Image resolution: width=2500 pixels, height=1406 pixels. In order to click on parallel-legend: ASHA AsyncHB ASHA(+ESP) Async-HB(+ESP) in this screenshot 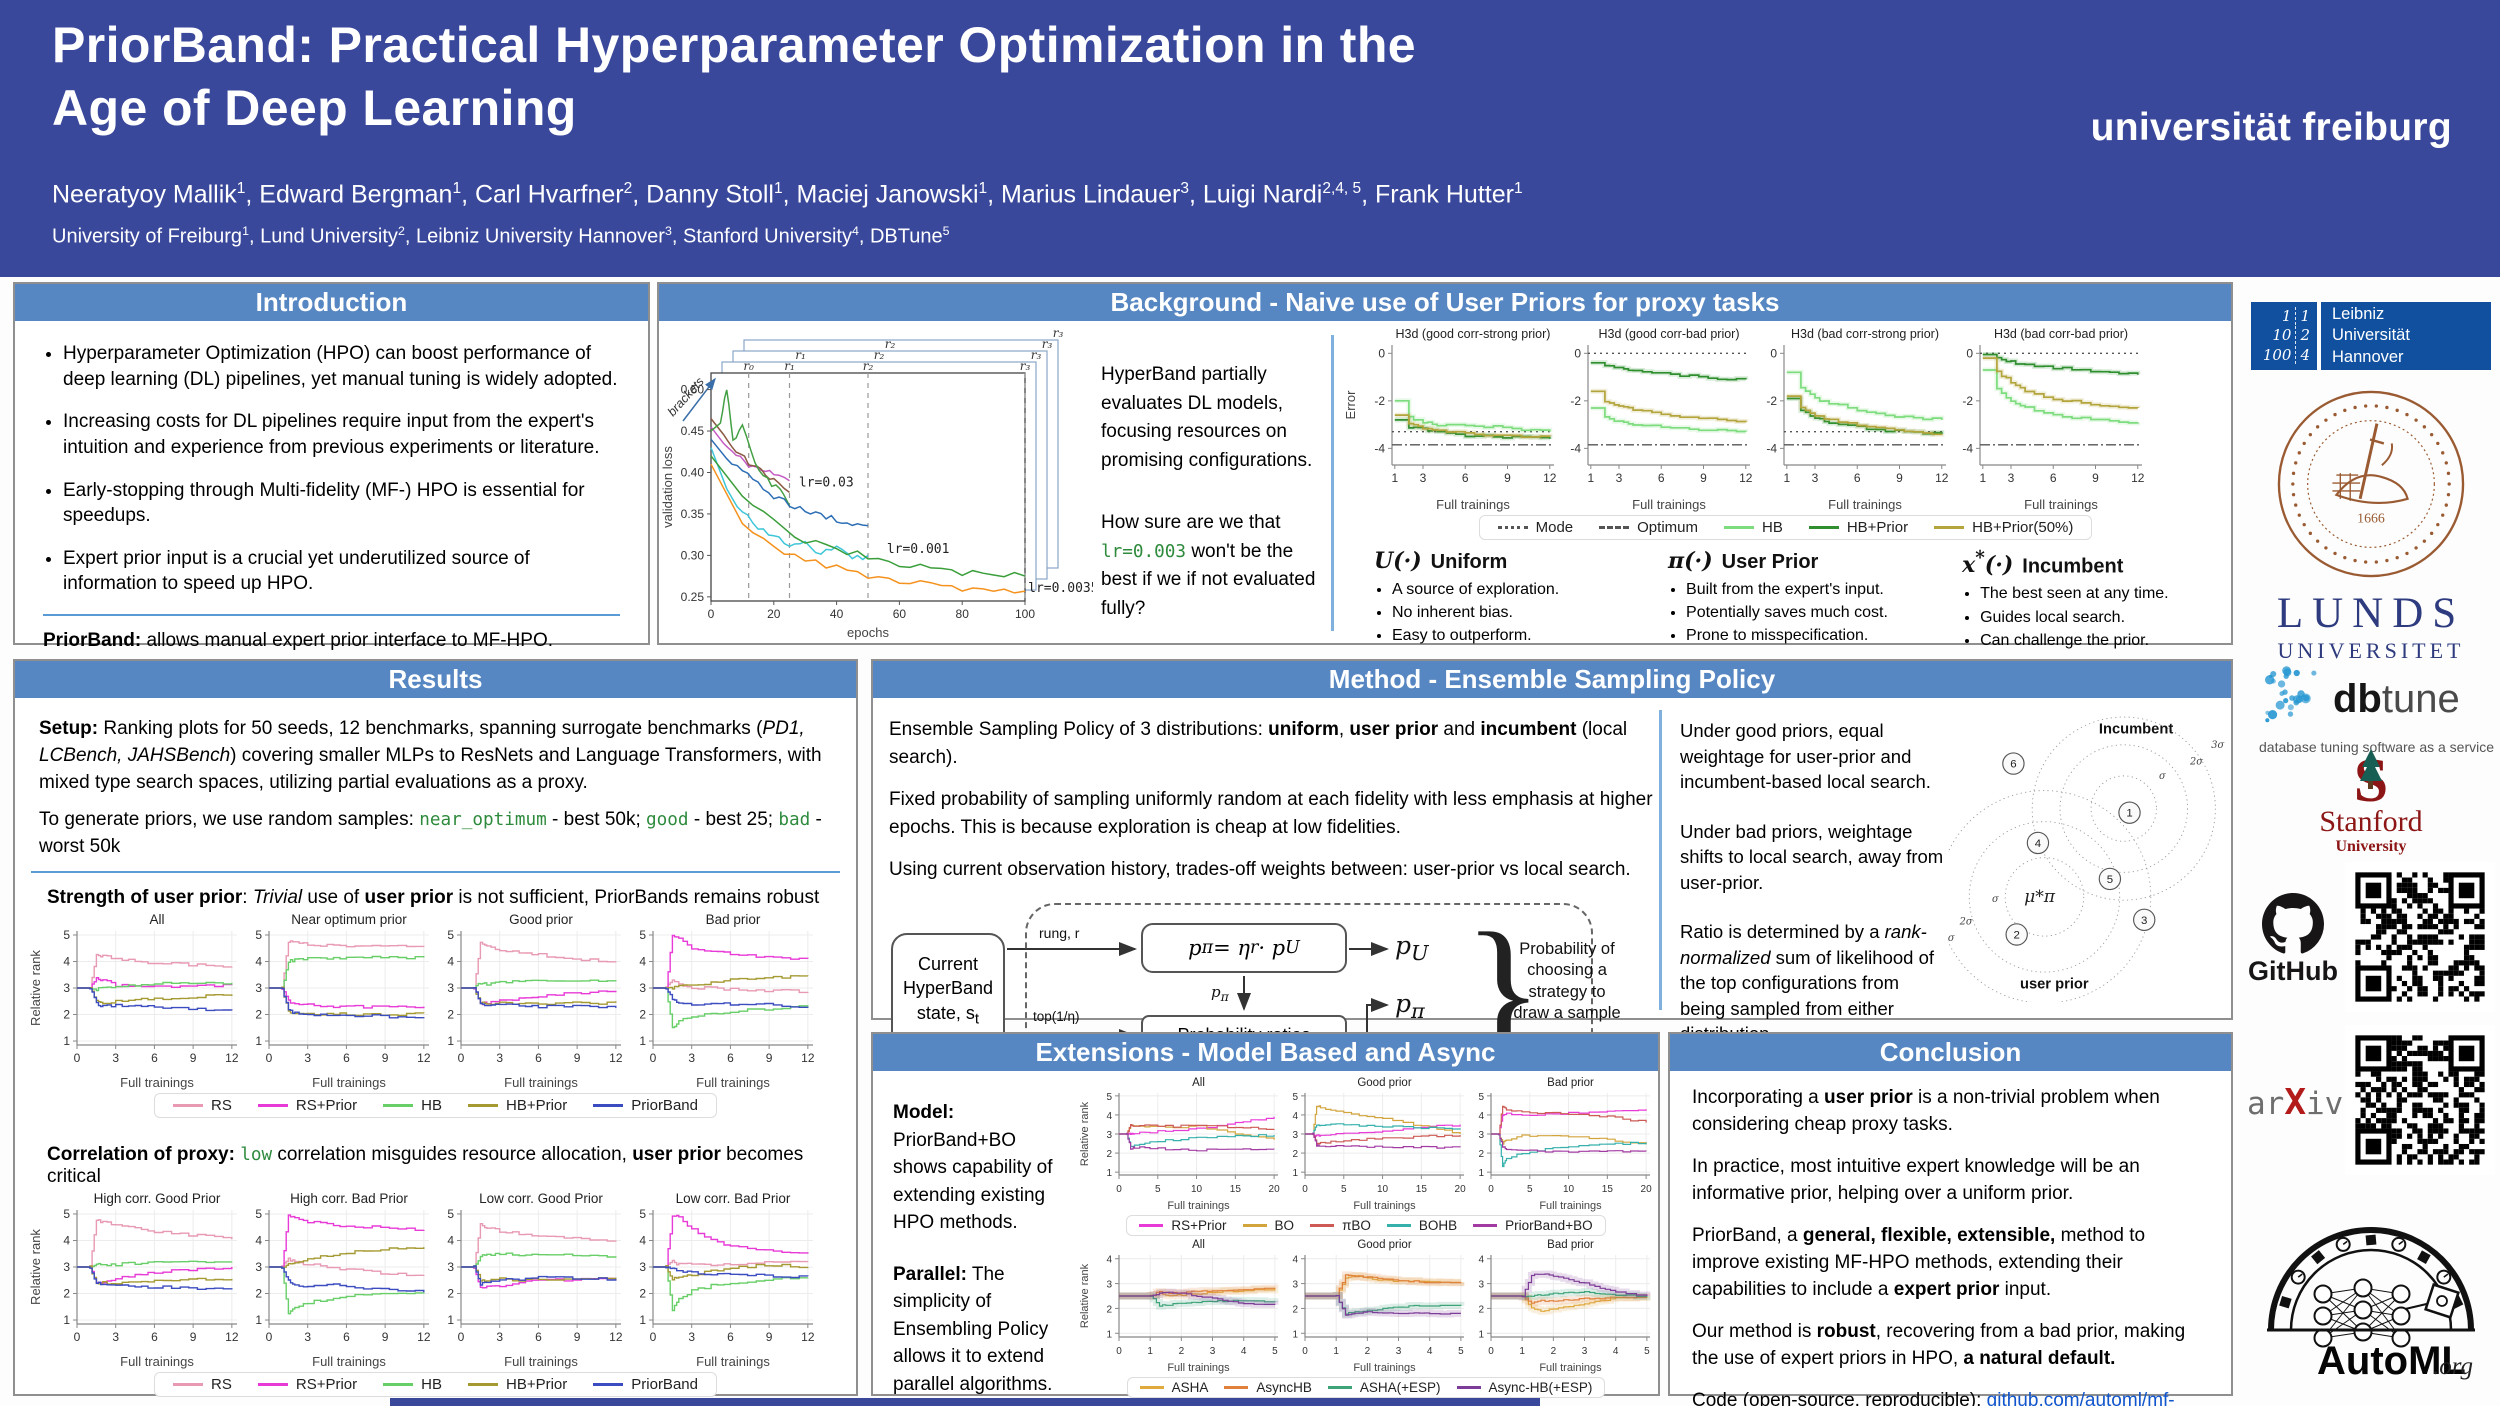, I will do `click(1366, 1387)`.